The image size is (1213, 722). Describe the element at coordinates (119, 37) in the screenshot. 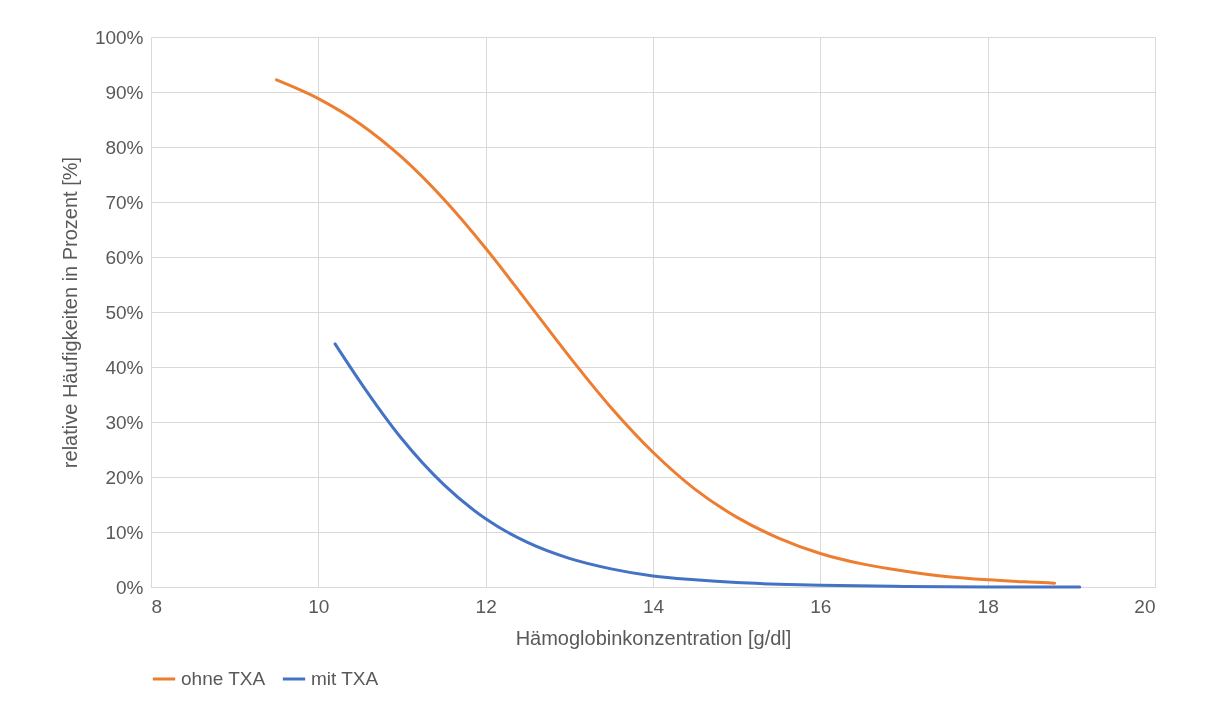

I see `y-tick-label: 100%` at that location.